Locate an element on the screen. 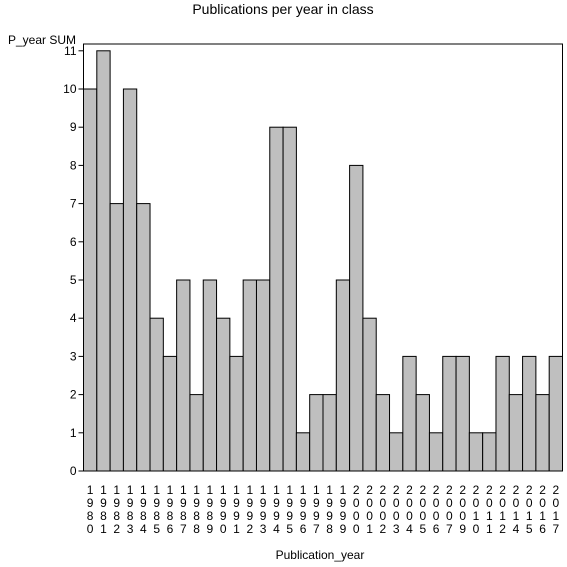 This screenshot has width=567, height=567. bar-1995 is located at coordinates (289, 299).